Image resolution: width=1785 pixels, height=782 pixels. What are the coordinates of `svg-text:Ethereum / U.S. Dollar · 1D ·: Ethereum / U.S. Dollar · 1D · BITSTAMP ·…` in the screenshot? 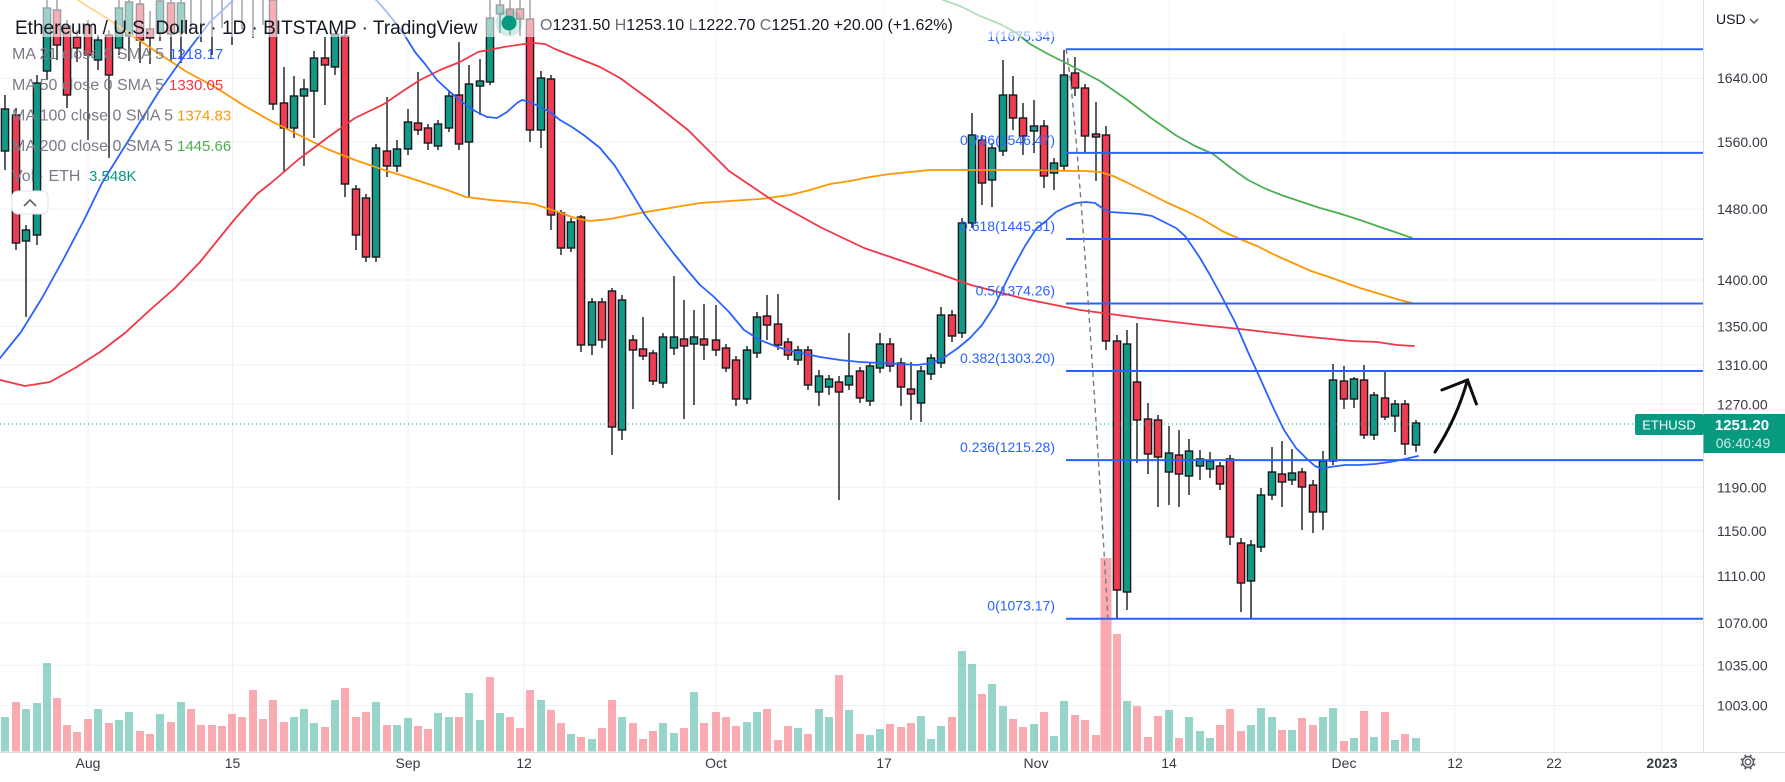 It's located at (246, 28).